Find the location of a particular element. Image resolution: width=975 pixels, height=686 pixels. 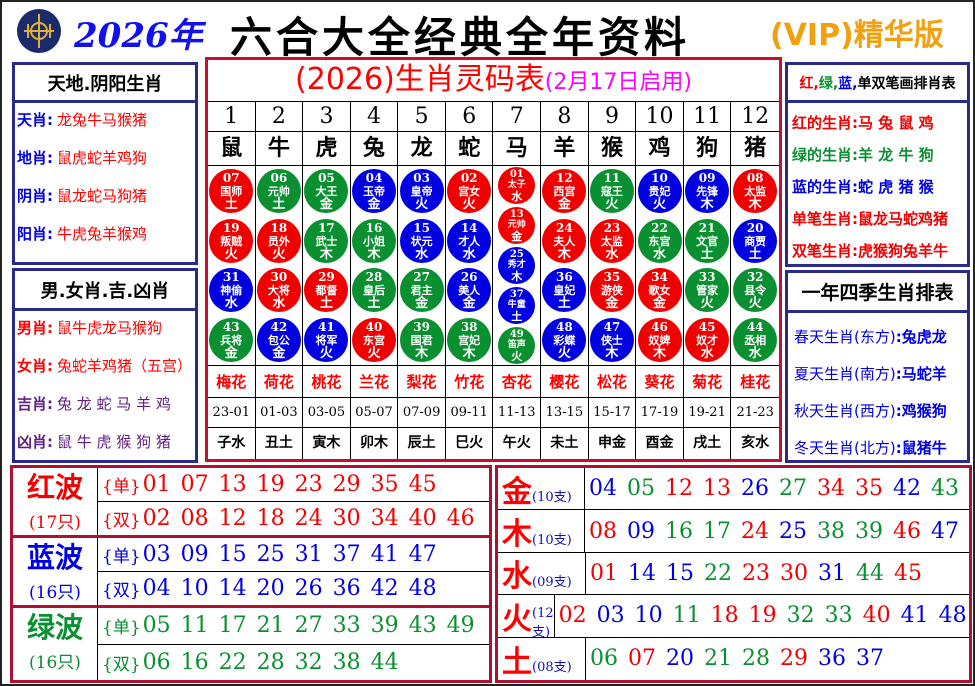

ball-number: 29 is located at coordinates (326, 277).